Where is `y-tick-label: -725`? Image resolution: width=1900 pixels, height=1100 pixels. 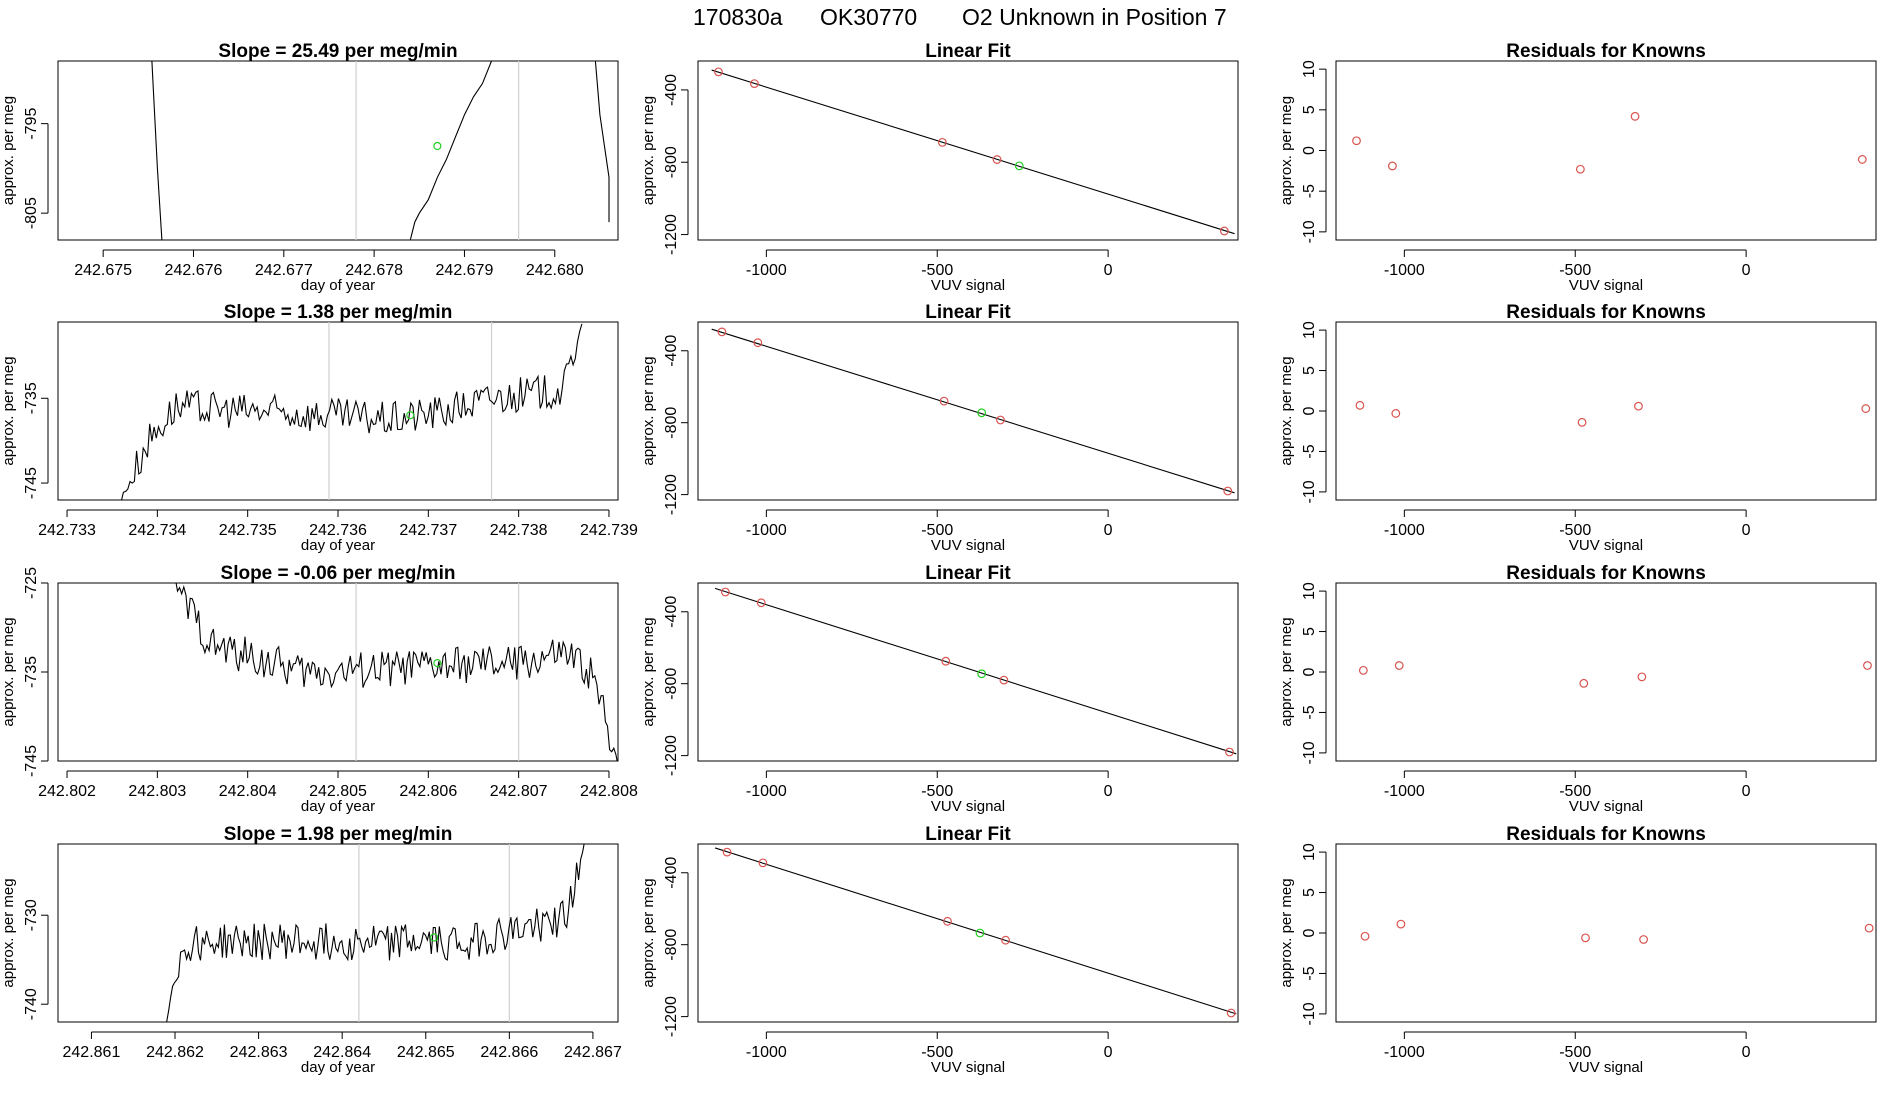 y-tick-label: -725 is located at coordinates (31, 583).